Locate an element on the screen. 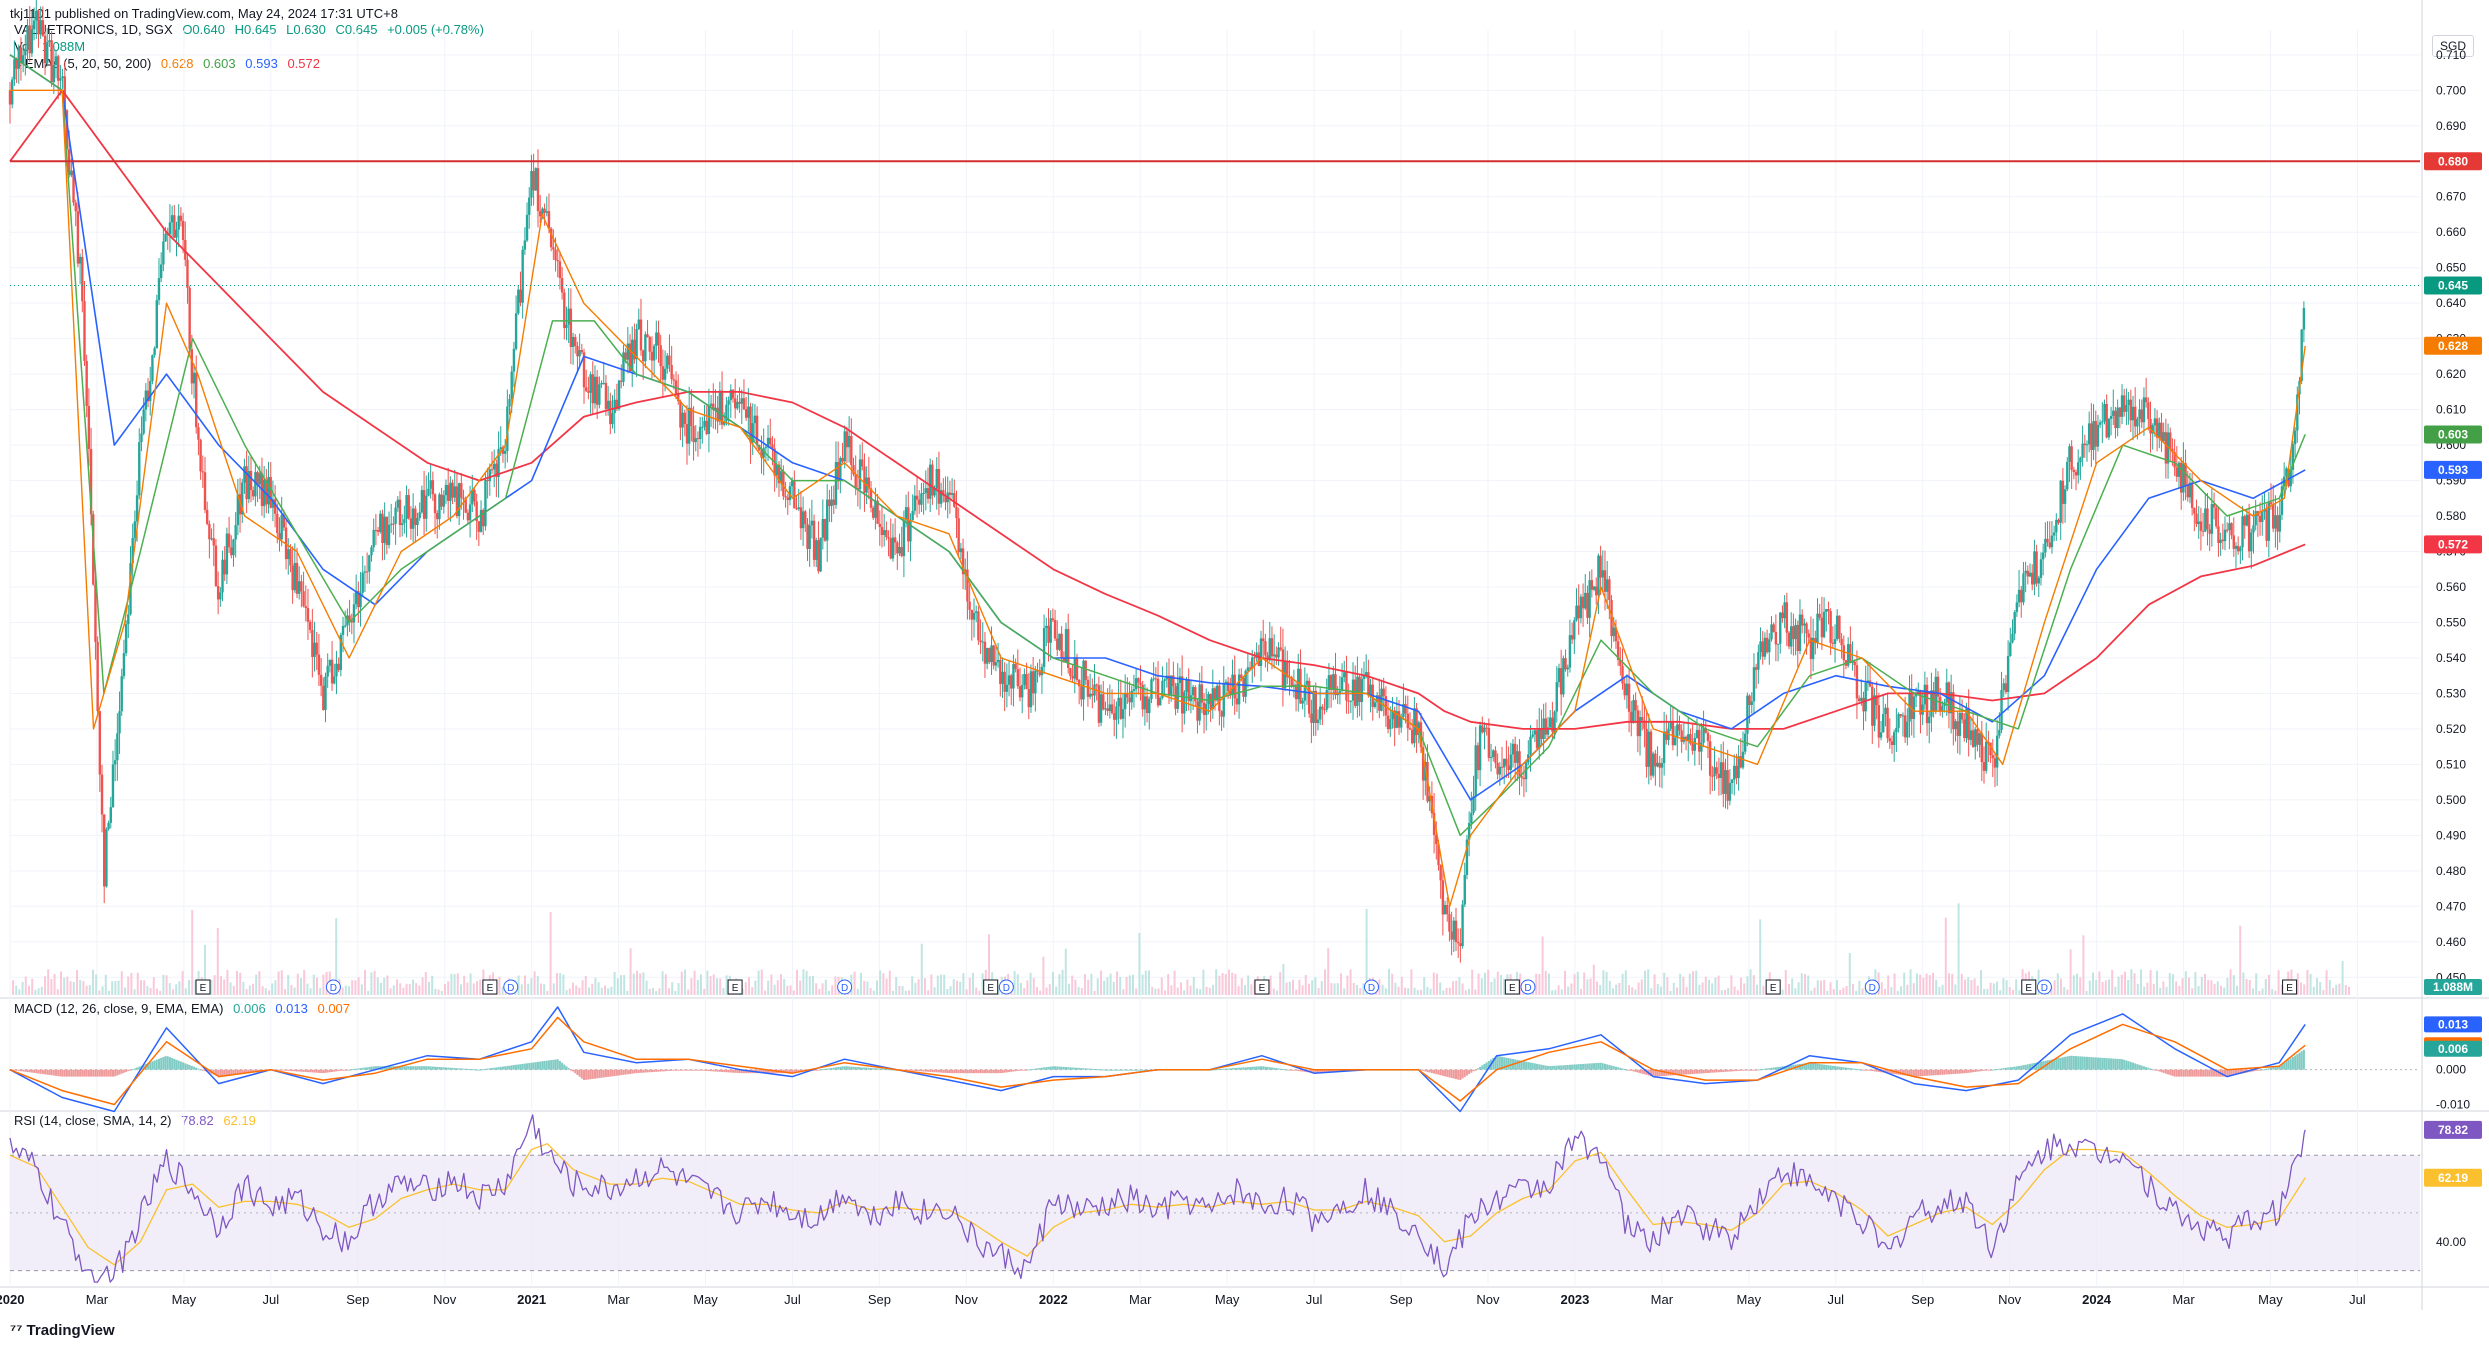 The width and height of the screenshot is (2489, 1350). price-badge is located at coordinates (2453, 161).